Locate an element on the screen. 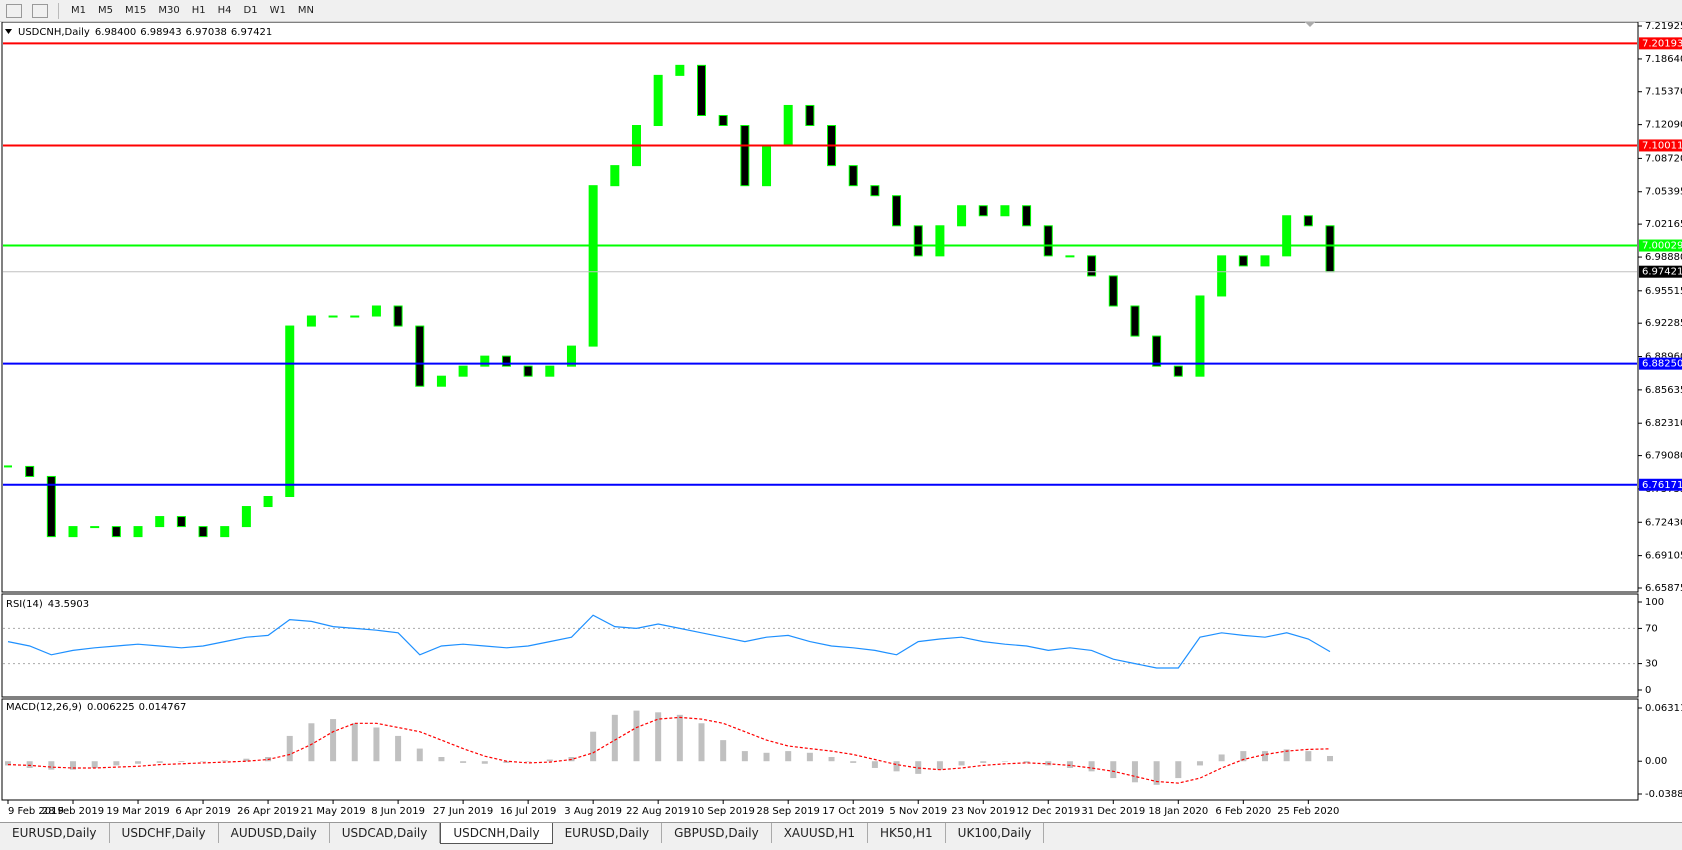  y-tick-label: -0.038872 is located at coordinates (1663, 794).